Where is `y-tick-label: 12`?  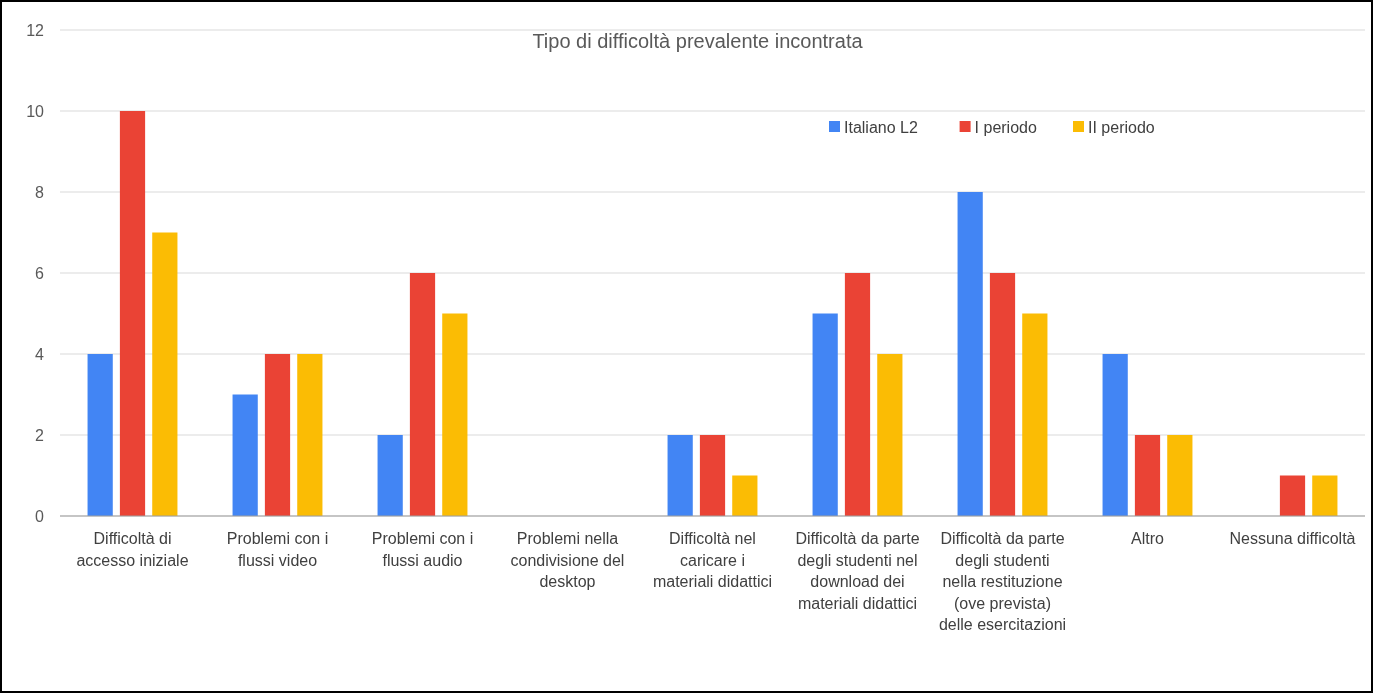
y-tick-label: 12 is located at coordinates (35, 30).